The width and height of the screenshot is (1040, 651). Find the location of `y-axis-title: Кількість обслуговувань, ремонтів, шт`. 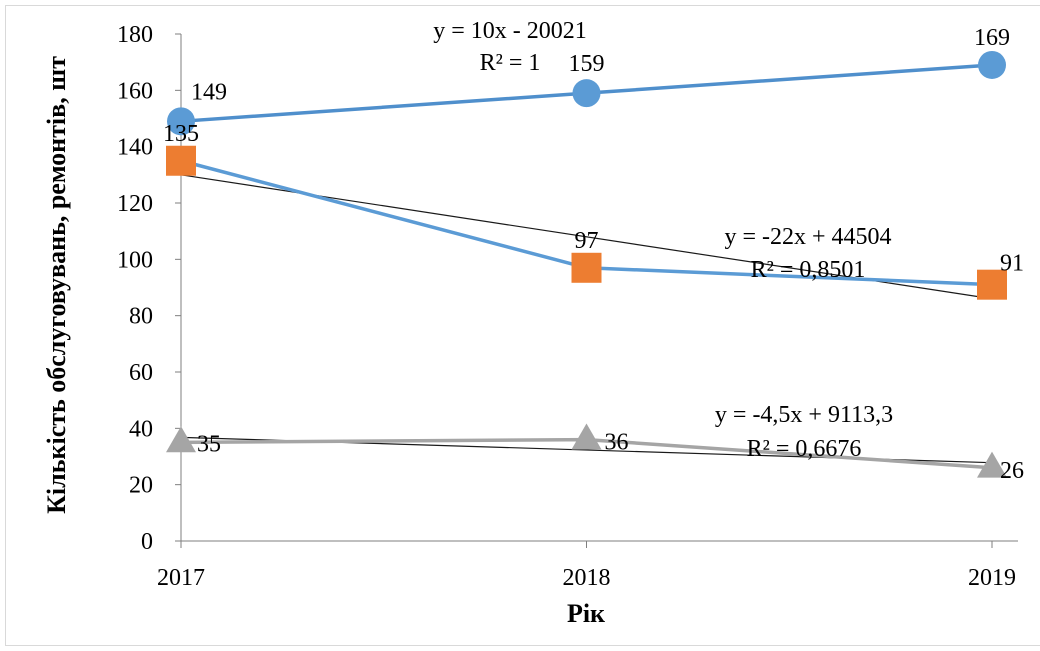

y-axis-title: Кількість обслуговувань, ремонтів, шт is located at coordinates (56, 285).